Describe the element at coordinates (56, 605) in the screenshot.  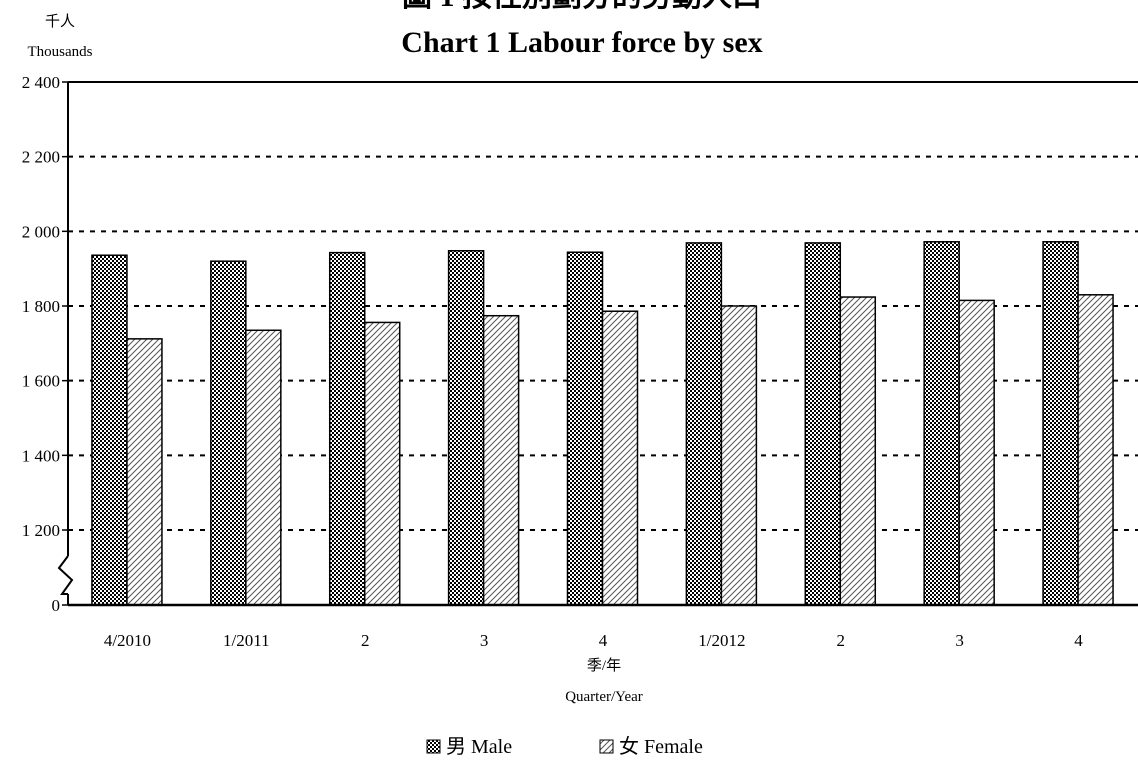
I see `y-tick-label: 0` at that location.